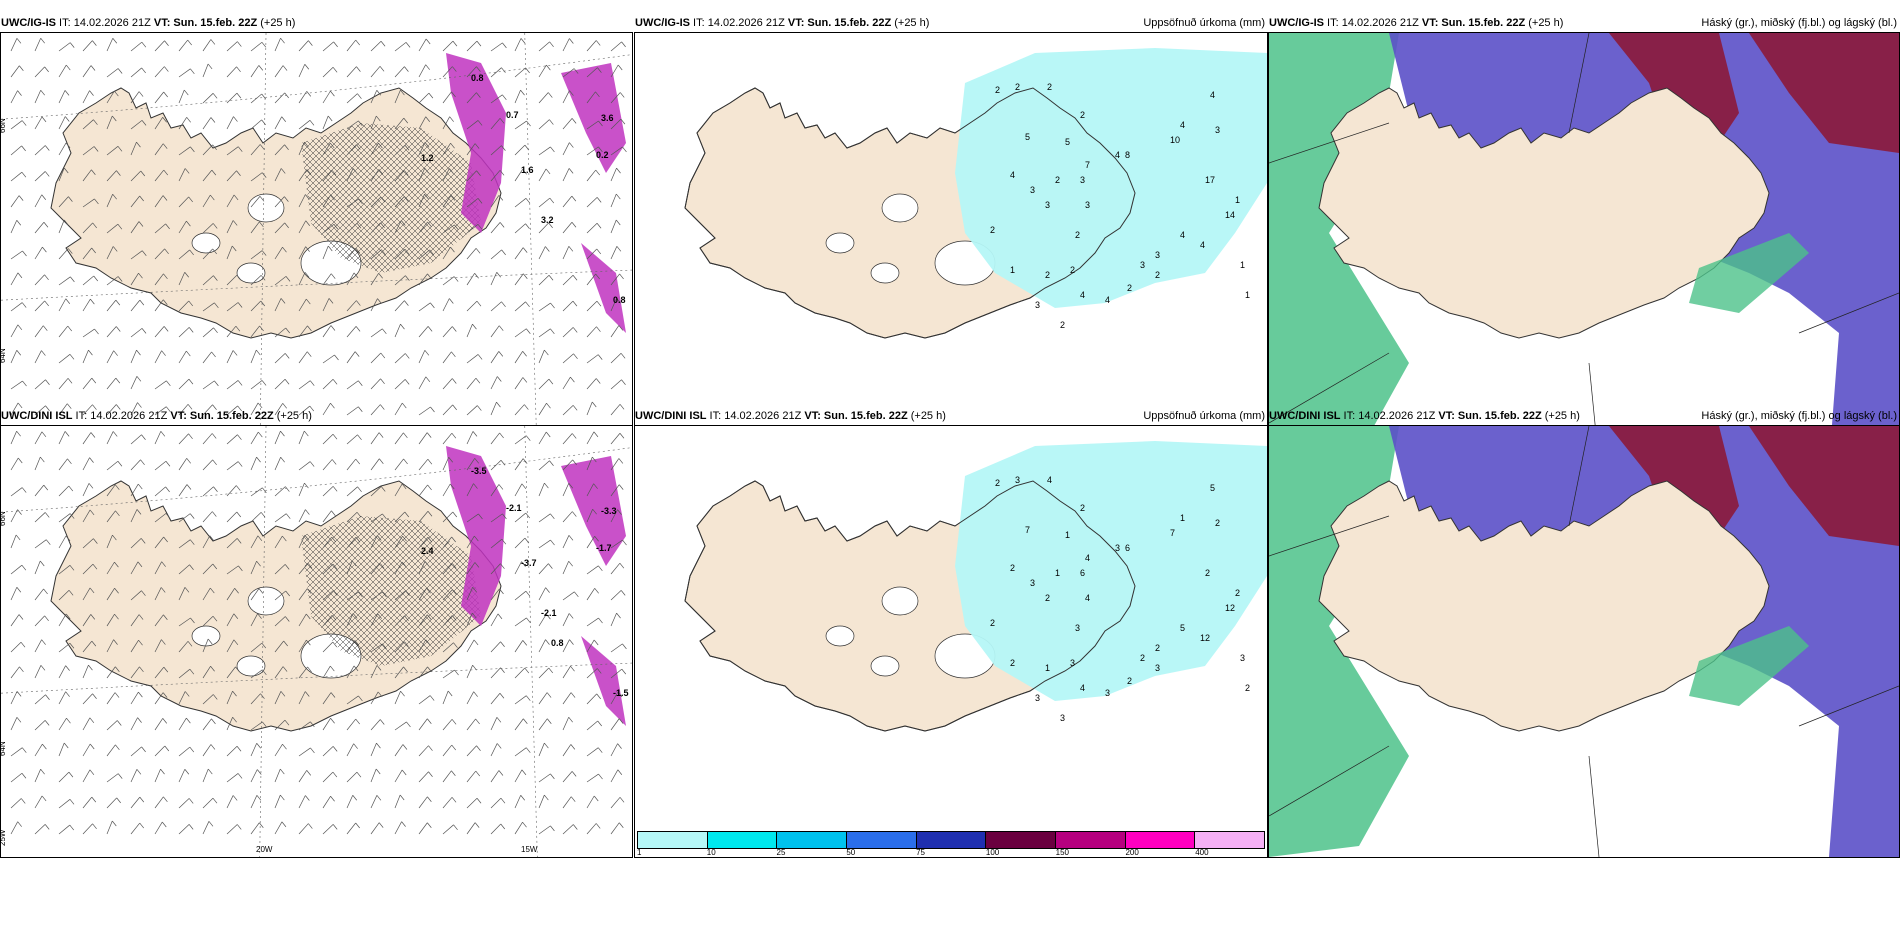  Describe the element at coordinates (1749, 666) in the screenshot. I see `low-cloud` at that location.